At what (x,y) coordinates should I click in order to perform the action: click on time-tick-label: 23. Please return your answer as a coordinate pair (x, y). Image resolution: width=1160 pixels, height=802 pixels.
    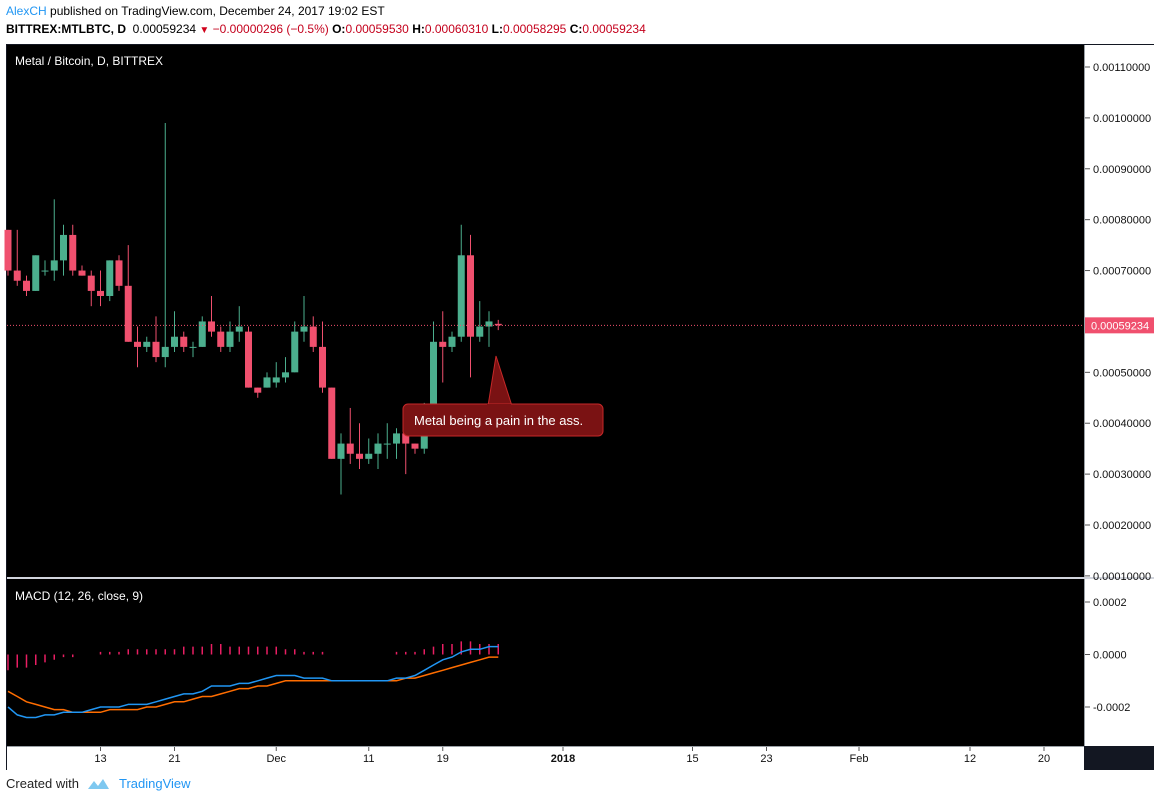
    Looking at the image, I should click on (766, 759).